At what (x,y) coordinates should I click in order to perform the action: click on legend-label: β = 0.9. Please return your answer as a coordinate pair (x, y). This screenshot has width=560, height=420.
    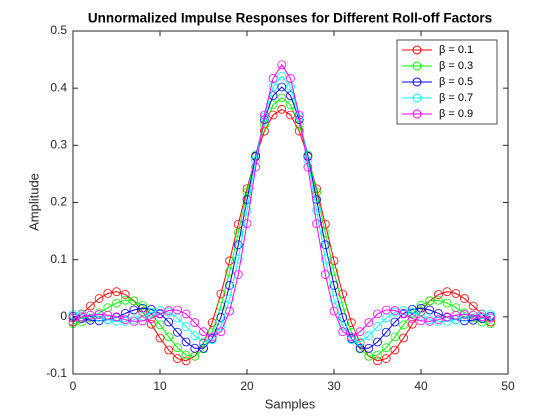
    Looking at the image, I should click on (456, 114).